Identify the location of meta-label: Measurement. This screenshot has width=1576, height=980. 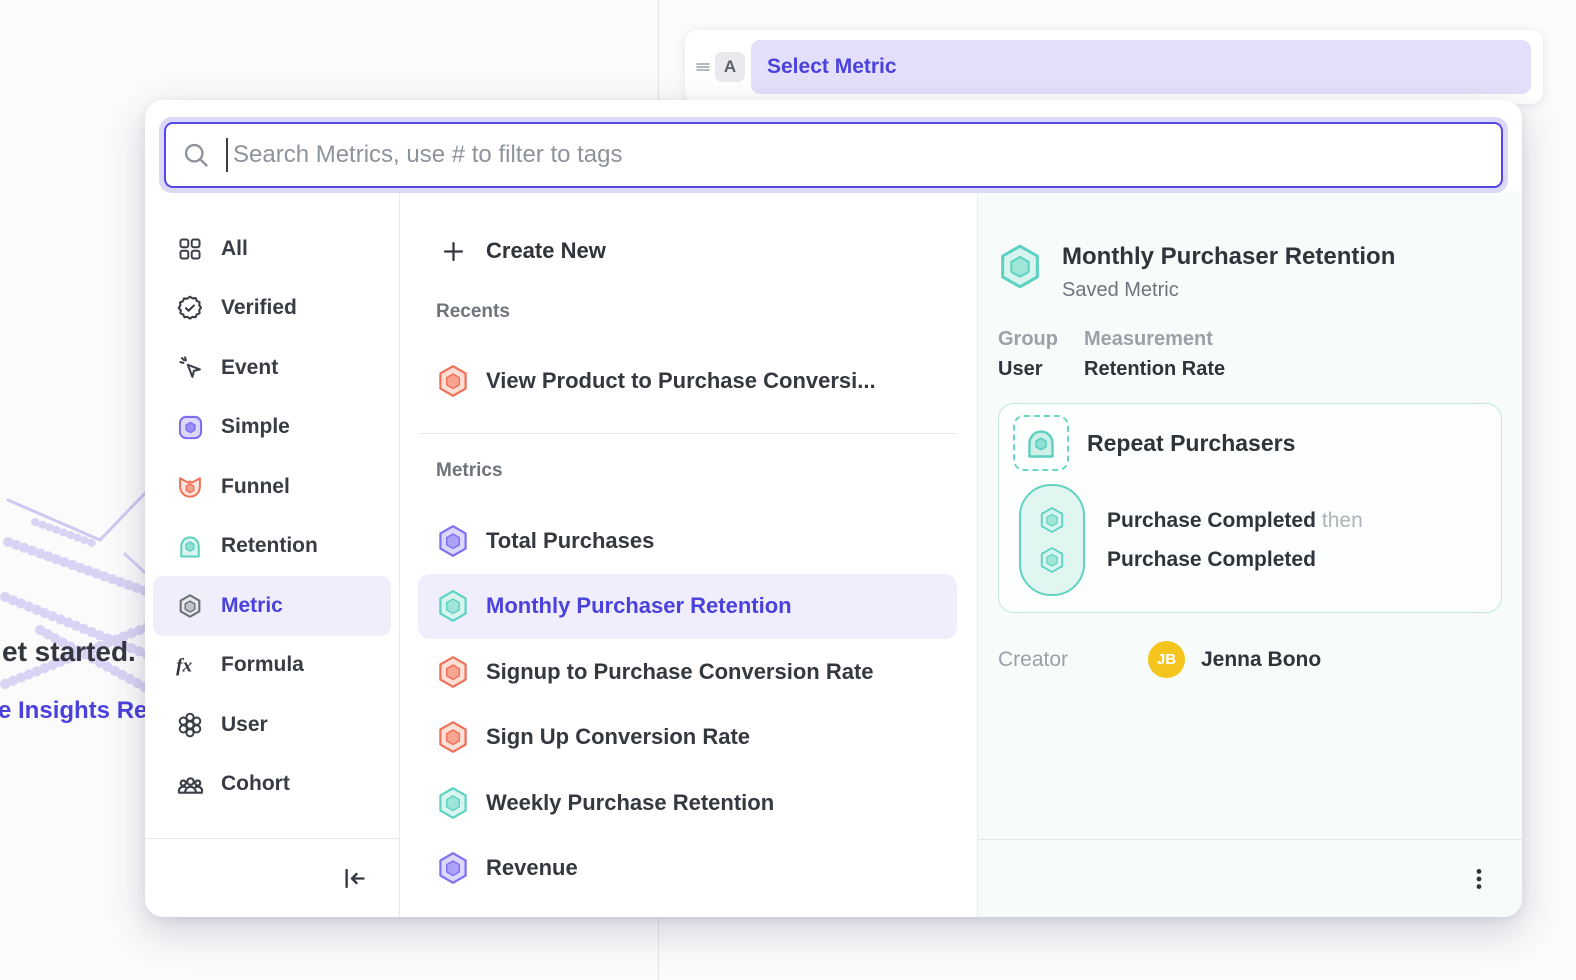
(1148, 339).